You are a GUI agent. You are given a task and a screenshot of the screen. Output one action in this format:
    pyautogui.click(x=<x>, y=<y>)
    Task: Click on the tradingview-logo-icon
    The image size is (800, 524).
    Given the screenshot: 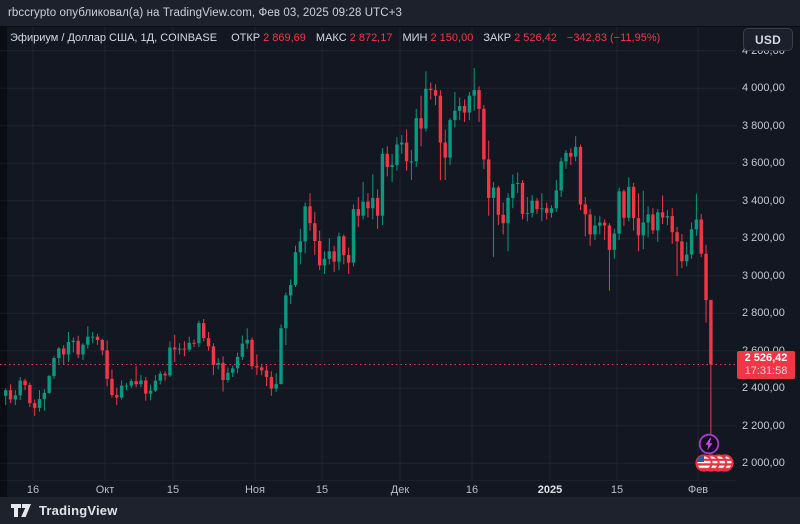 What is the action you would take?
    pyautogui.click(x=21, y=510)
    